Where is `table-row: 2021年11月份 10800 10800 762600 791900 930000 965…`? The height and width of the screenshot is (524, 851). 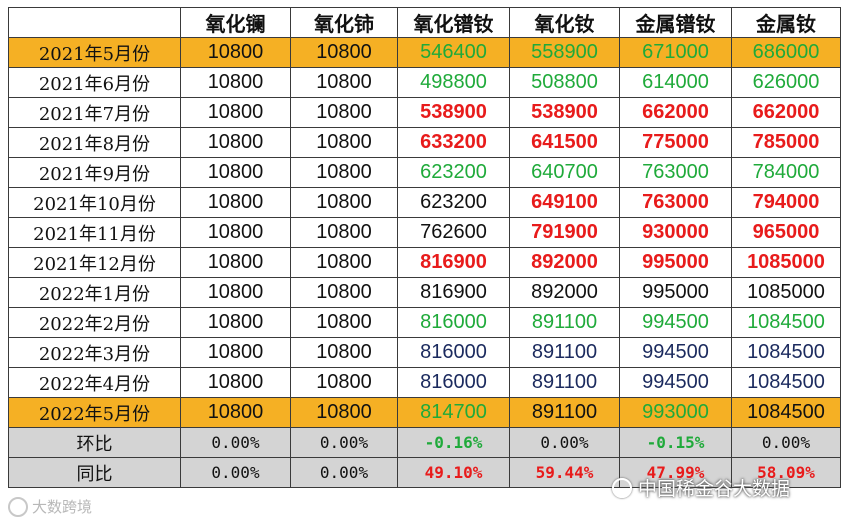
table-row: 2021年11月份 10800 10800 762600 791900 930000 965… is located at coordinates (424, 232).